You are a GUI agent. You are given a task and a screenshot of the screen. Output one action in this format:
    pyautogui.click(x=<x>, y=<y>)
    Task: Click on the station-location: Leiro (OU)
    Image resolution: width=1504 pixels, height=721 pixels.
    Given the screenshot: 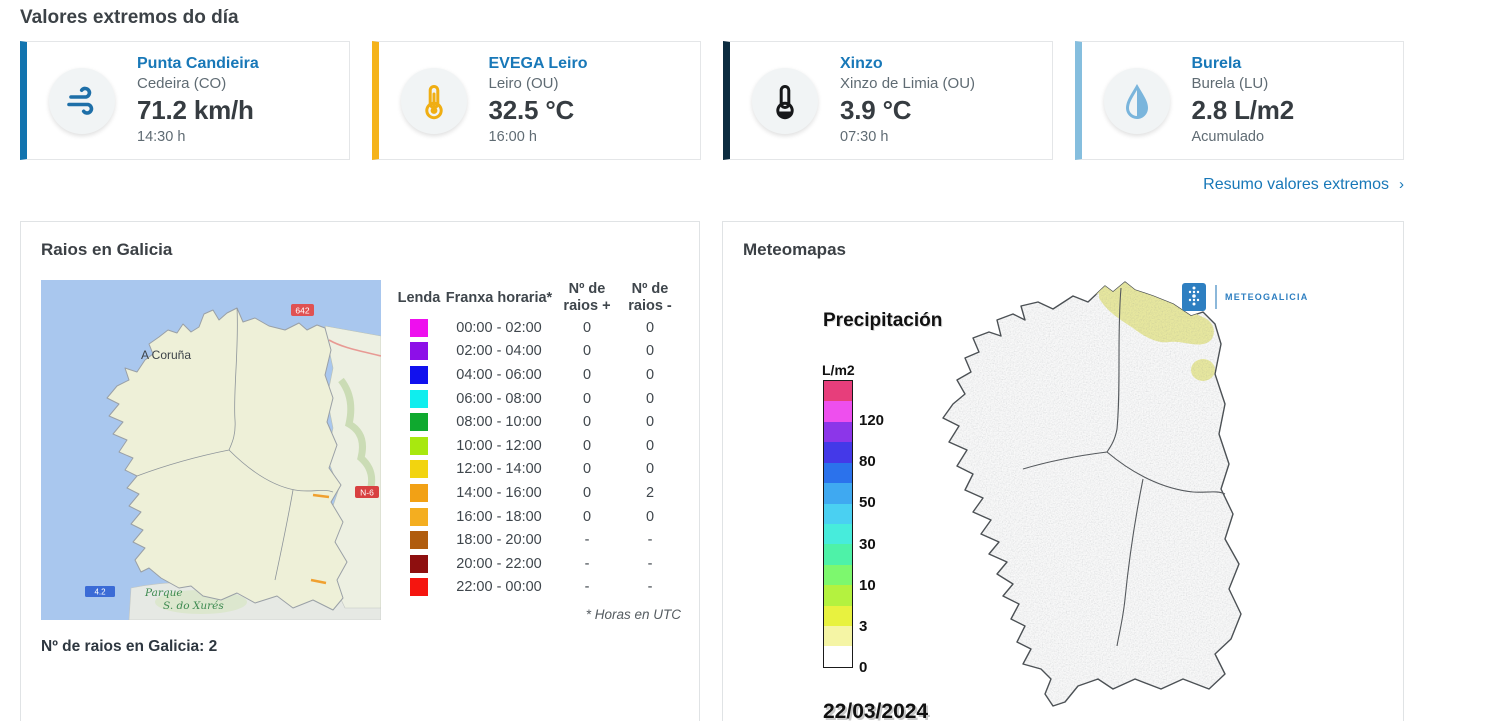 What is the action you would take?
    pyautogui.click(x=523, y=83)
    